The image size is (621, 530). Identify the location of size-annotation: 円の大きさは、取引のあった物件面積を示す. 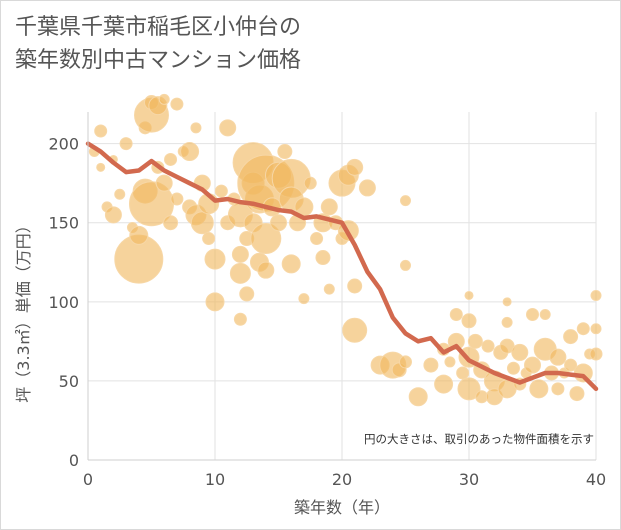
(479, 439).